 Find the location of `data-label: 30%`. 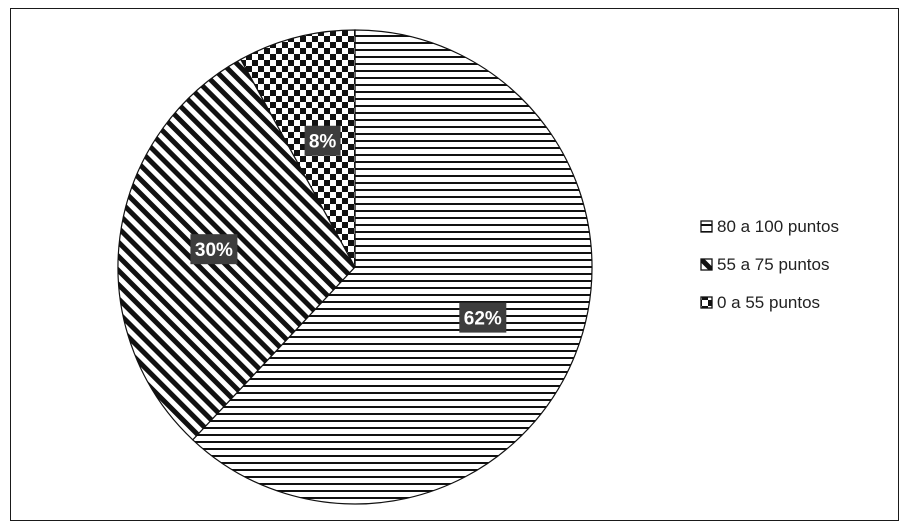

data-label: 30% is located at coordinates (214, 250).